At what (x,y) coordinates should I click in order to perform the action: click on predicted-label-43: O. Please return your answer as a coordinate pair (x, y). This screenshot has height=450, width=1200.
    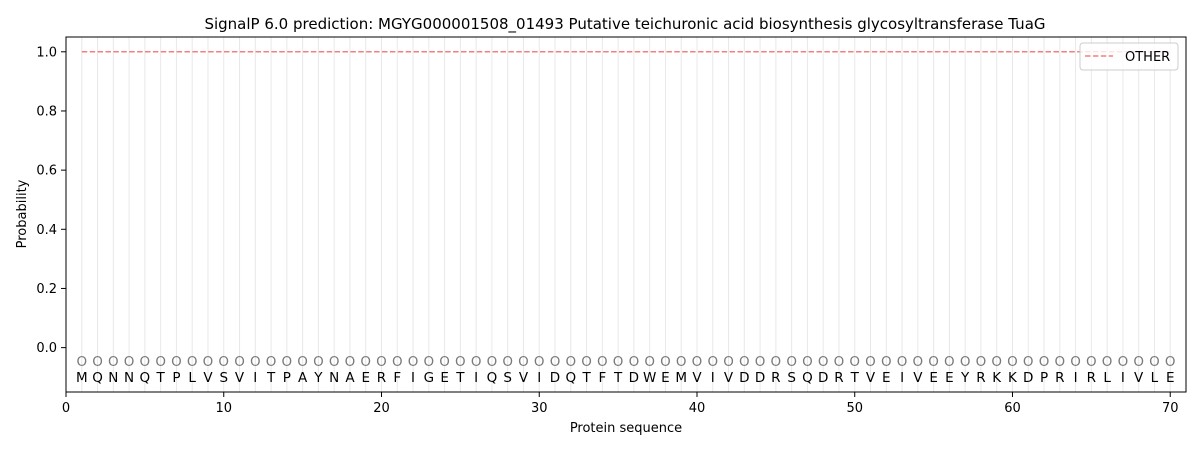
    Looking at the image, I should click on (744, 362).